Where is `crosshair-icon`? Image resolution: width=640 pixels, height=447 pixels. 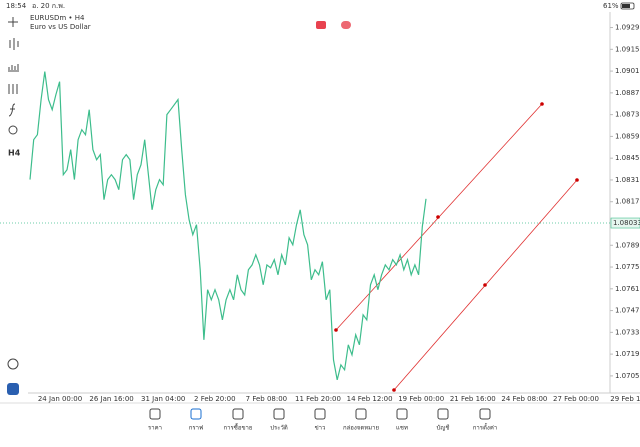 crosshair-icon is located at coordinates (13, 22).